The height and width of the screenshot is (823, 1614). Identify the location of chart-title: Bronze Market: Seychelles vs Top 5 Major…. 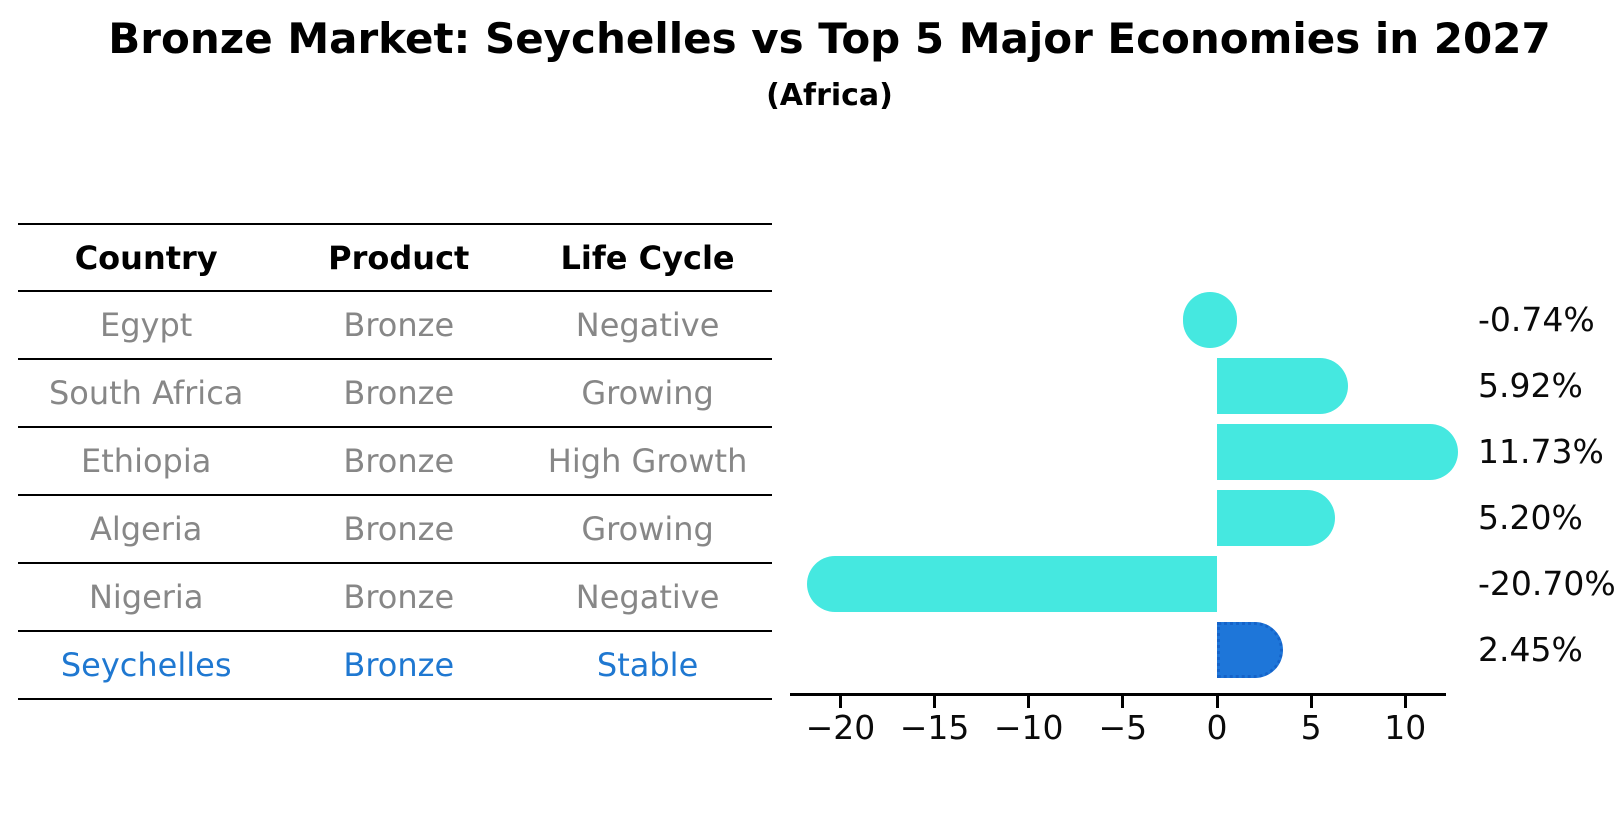
(829, 38).